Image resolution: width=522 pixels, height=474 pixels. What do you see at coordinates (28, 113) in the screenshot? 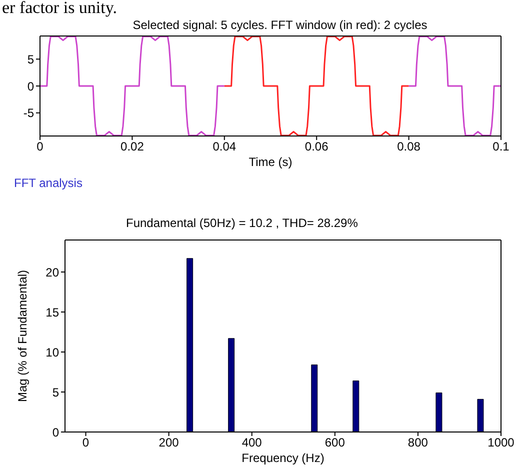
I see `y-tick-label: -5` at bounding box center [28, 113].